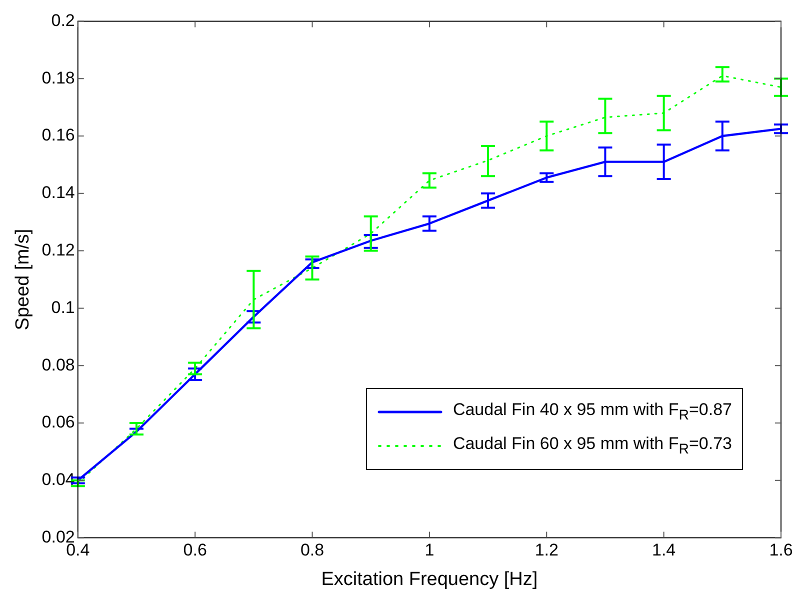 The image size is (811, 603). What do you see at coordinates (781, 550) in the screenshot?
I see `x-tick-label: 1.6` at bounding box center [781, 550].